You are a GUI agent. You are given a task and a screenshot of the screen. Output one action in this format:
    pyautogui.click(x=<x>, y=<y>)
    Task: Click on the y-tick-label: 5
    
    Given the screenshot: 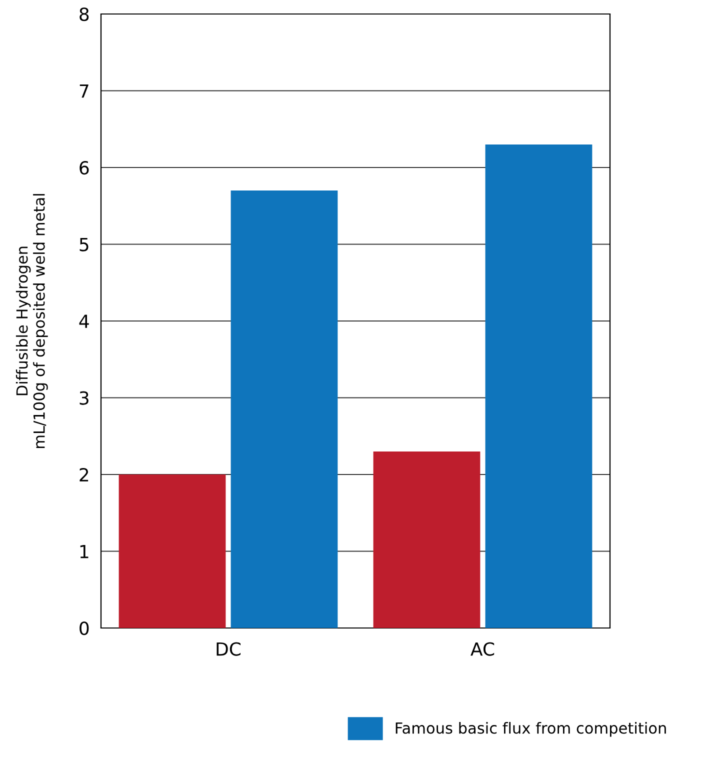 What is the action you would take?
    pyautogui.click(x=84, y=245)
    